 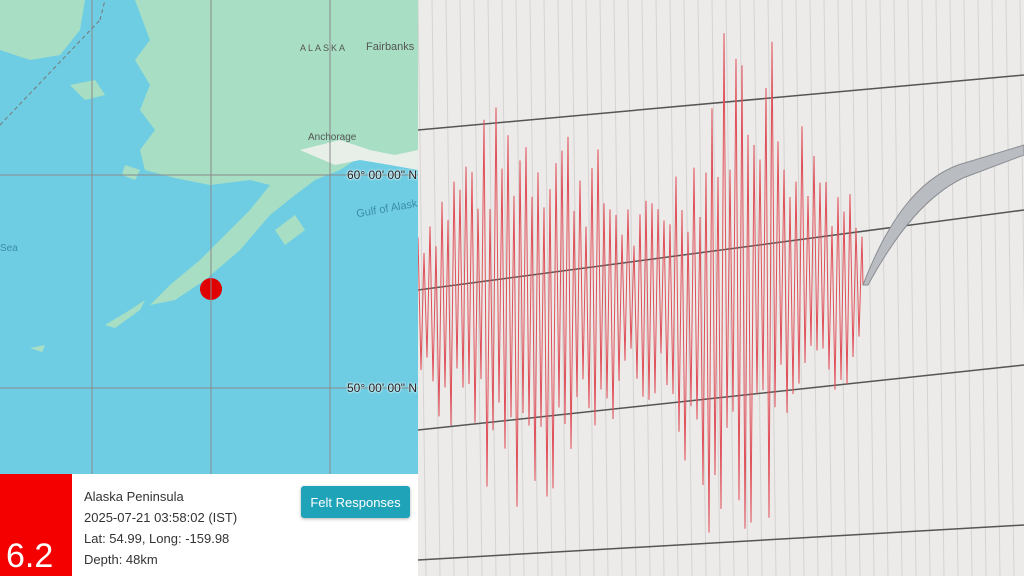 I want to click on stylus-arm, so click(x=943, y=215).